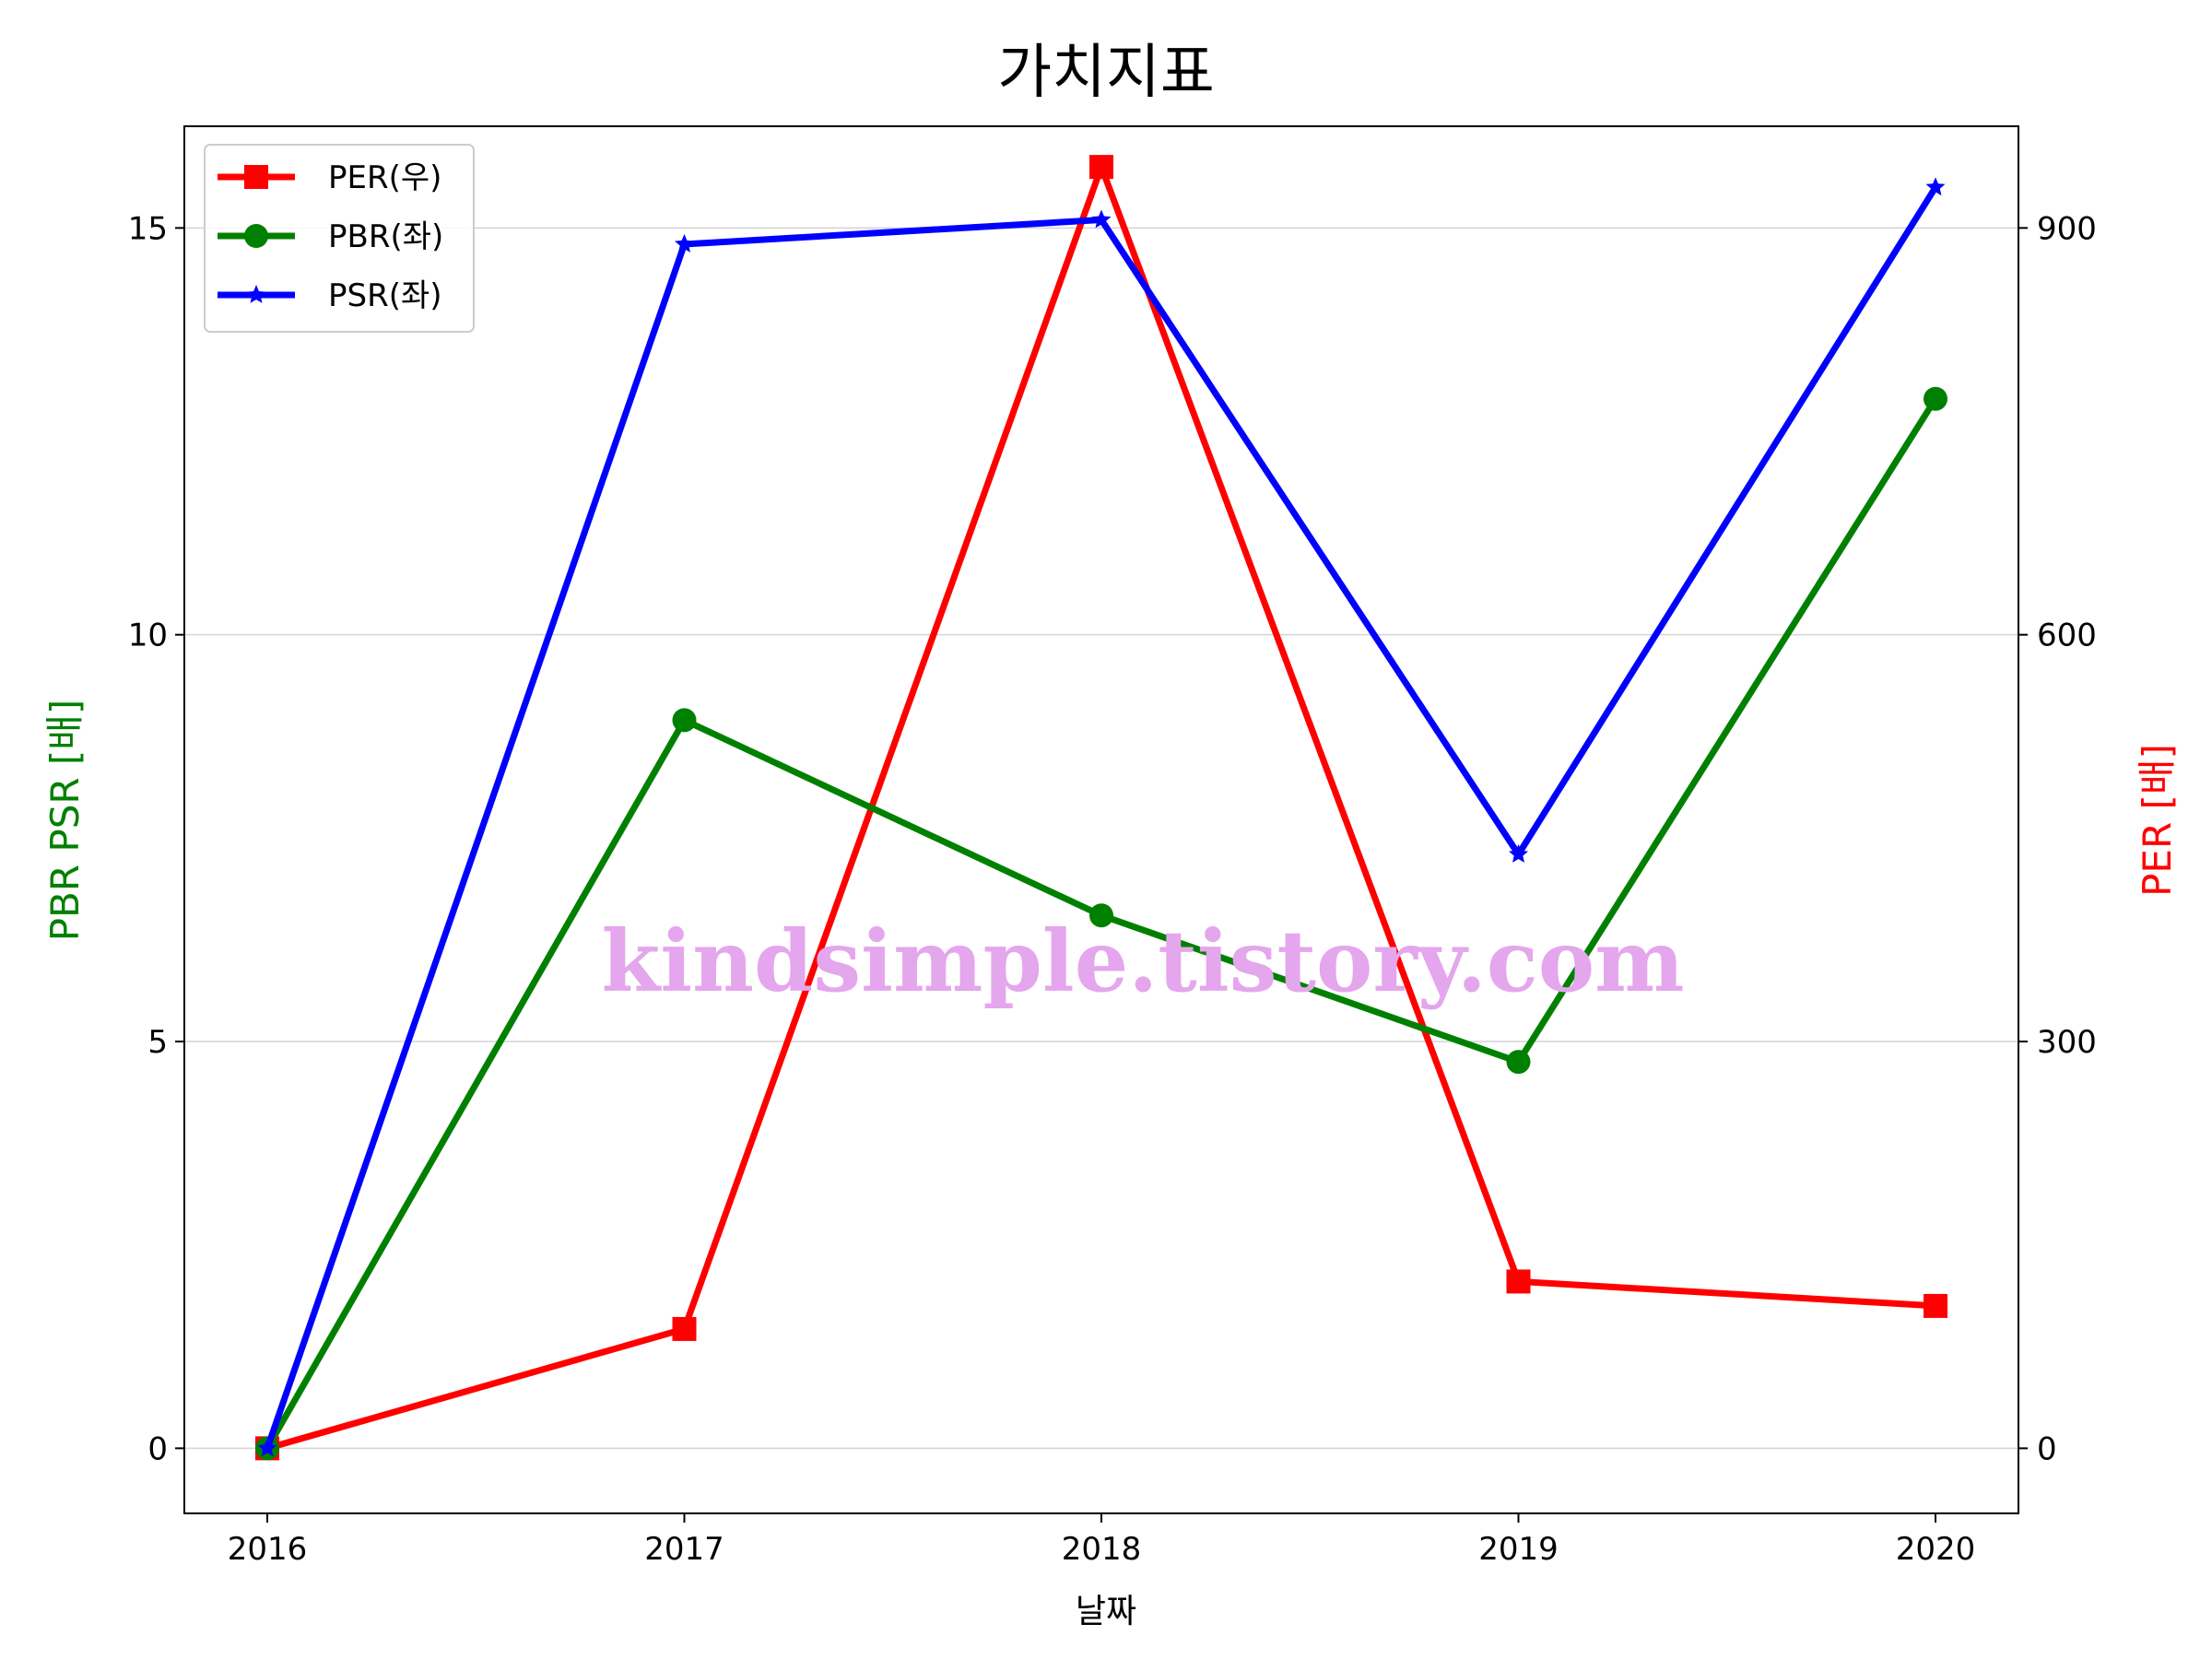 This screenshot has height=1659, width=2212. What do you see at coordinates (2067, 1042) in the screenshot?
I see `y-right-tick-label: 300` at bounding box center [2067, 1042].